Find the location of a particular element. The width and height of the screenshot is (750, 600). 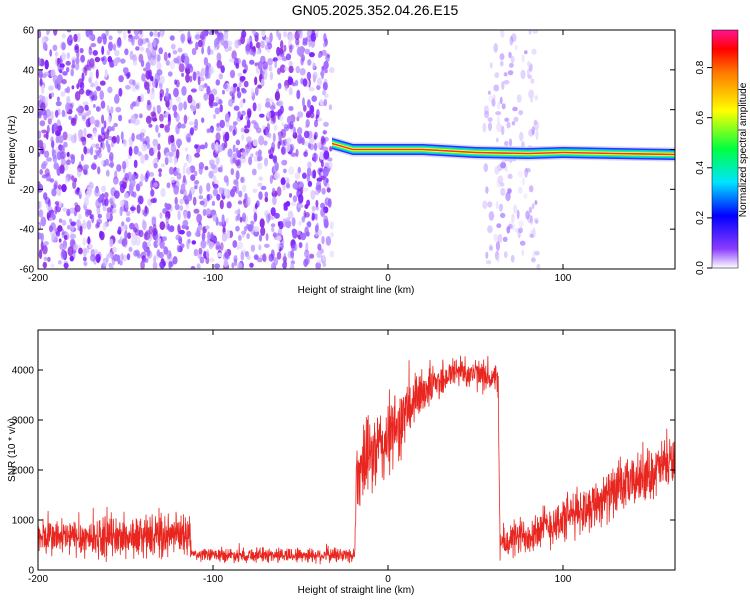

colorbar-tick-label: 0.8 is located at coordinates (700, 67).